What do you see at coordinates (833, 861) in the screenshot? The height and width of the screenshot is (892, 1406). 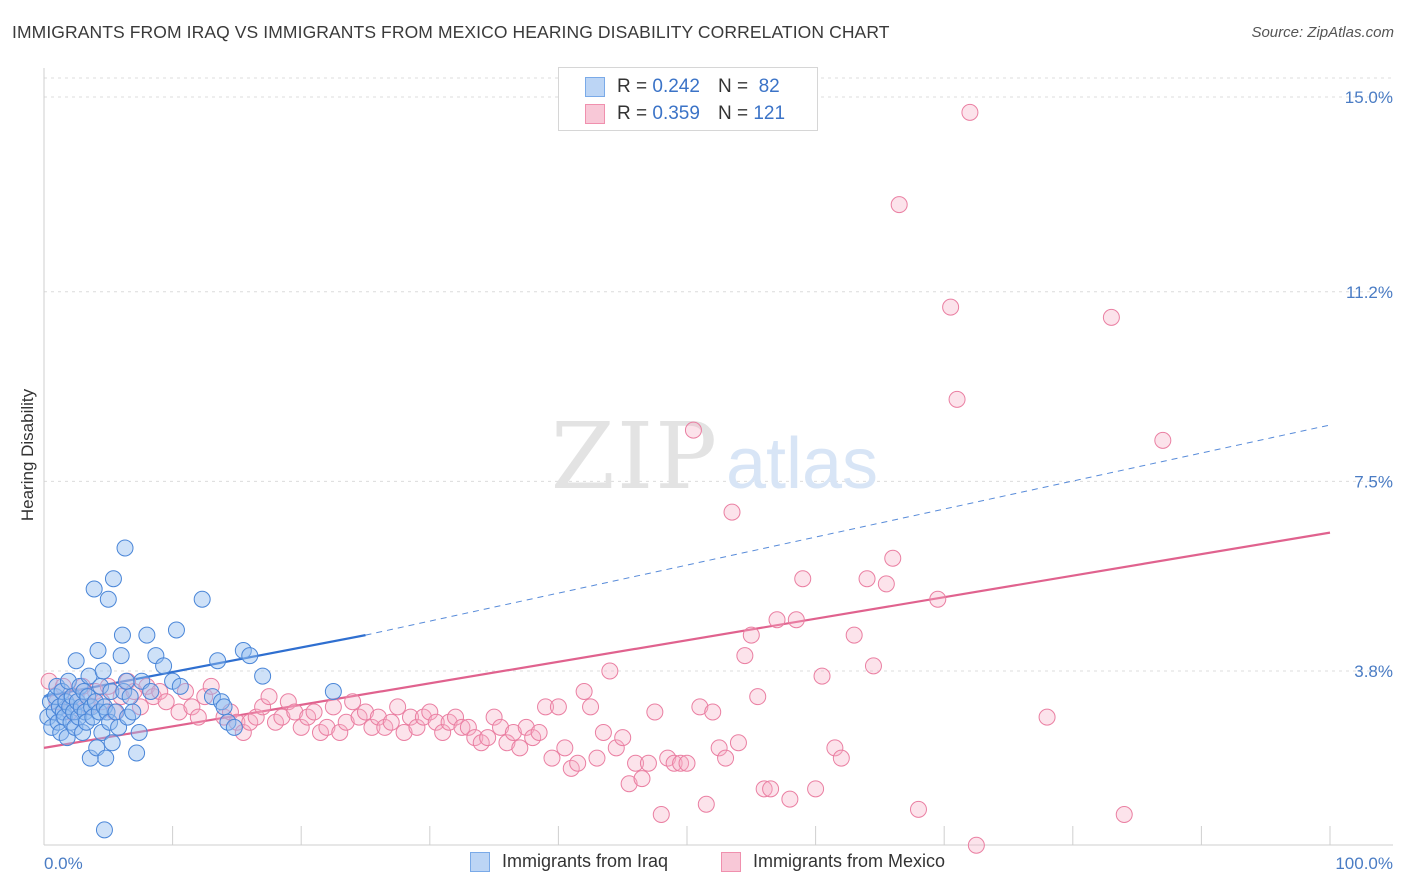 I see `series-legend-mexico: Immigrants from Mexico` at bounding box center [833, 861].